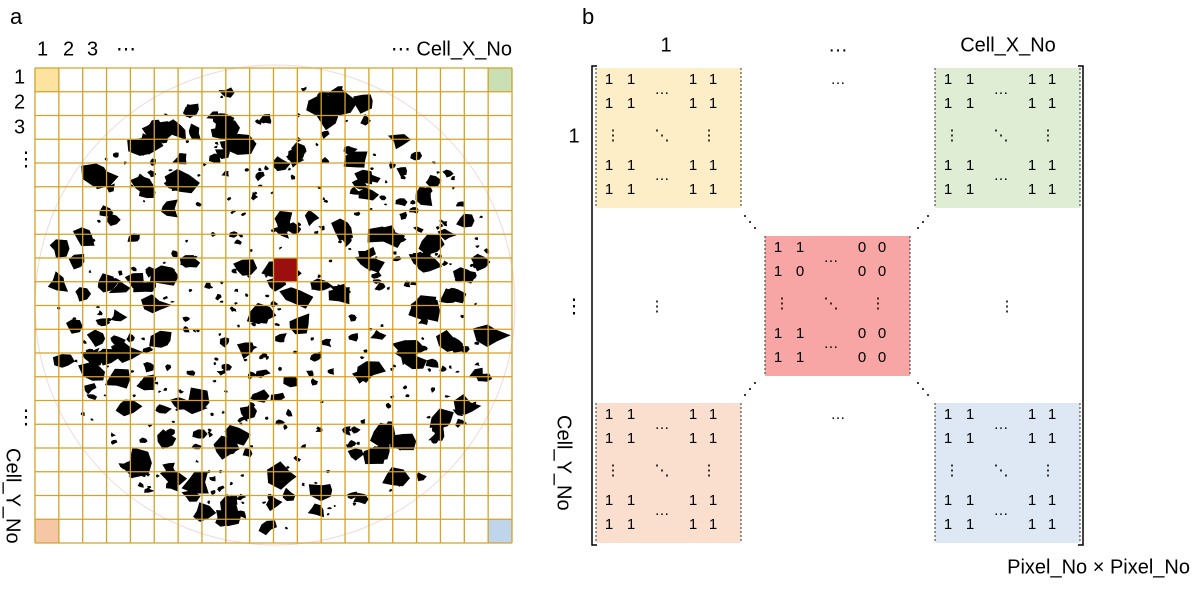  What do you see at coordinates (1098, 567) in the screenshot?
I see `footer: Pixel_No × Pixel_No` at bounding box center [1098, 567].